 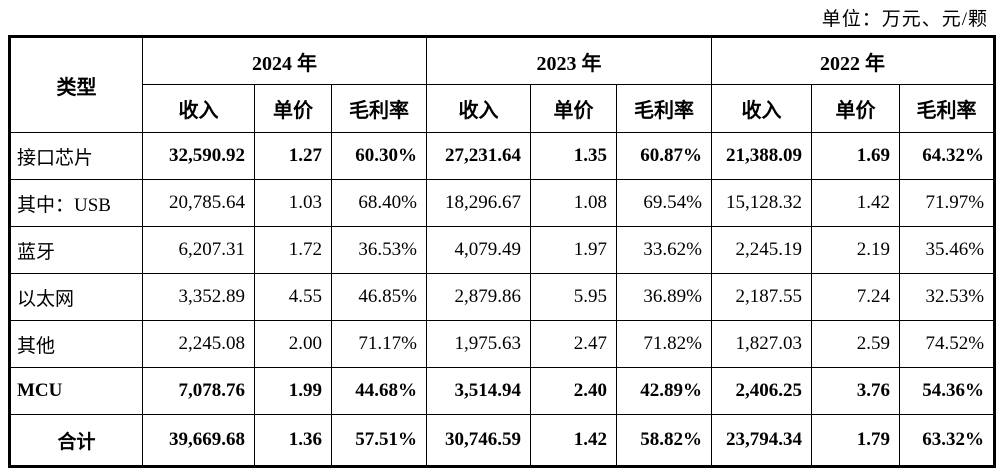 I want to click on table-header-sub-row: 收入 单价 毛利率 收入 单价 毛利率 收入 单价 毛利率, so click(x=503, y=108).